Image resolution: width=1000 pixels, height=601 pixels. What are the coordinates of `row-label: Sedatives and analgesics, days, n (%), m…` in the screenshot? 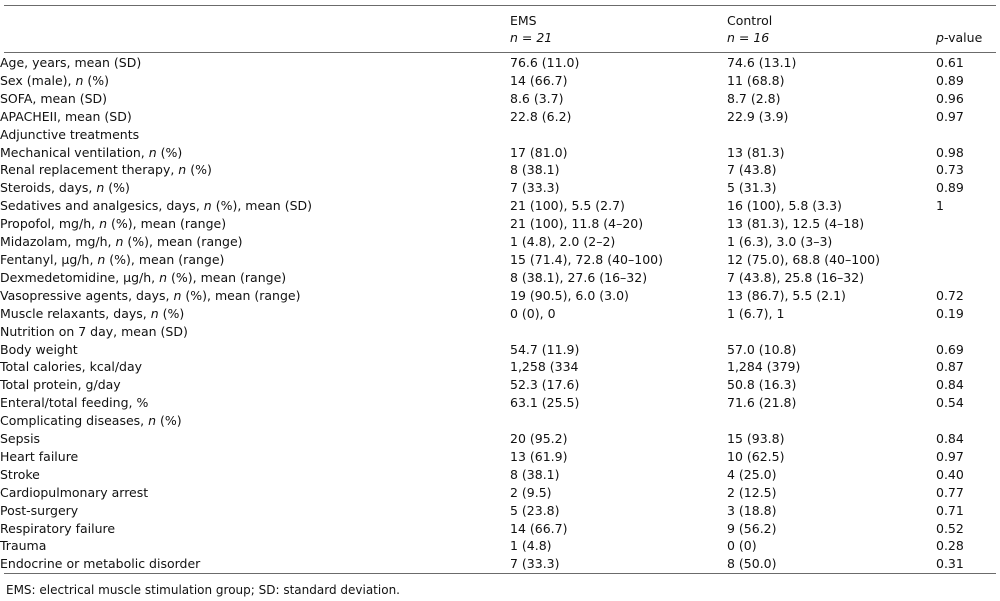 It's located at (156, 206).